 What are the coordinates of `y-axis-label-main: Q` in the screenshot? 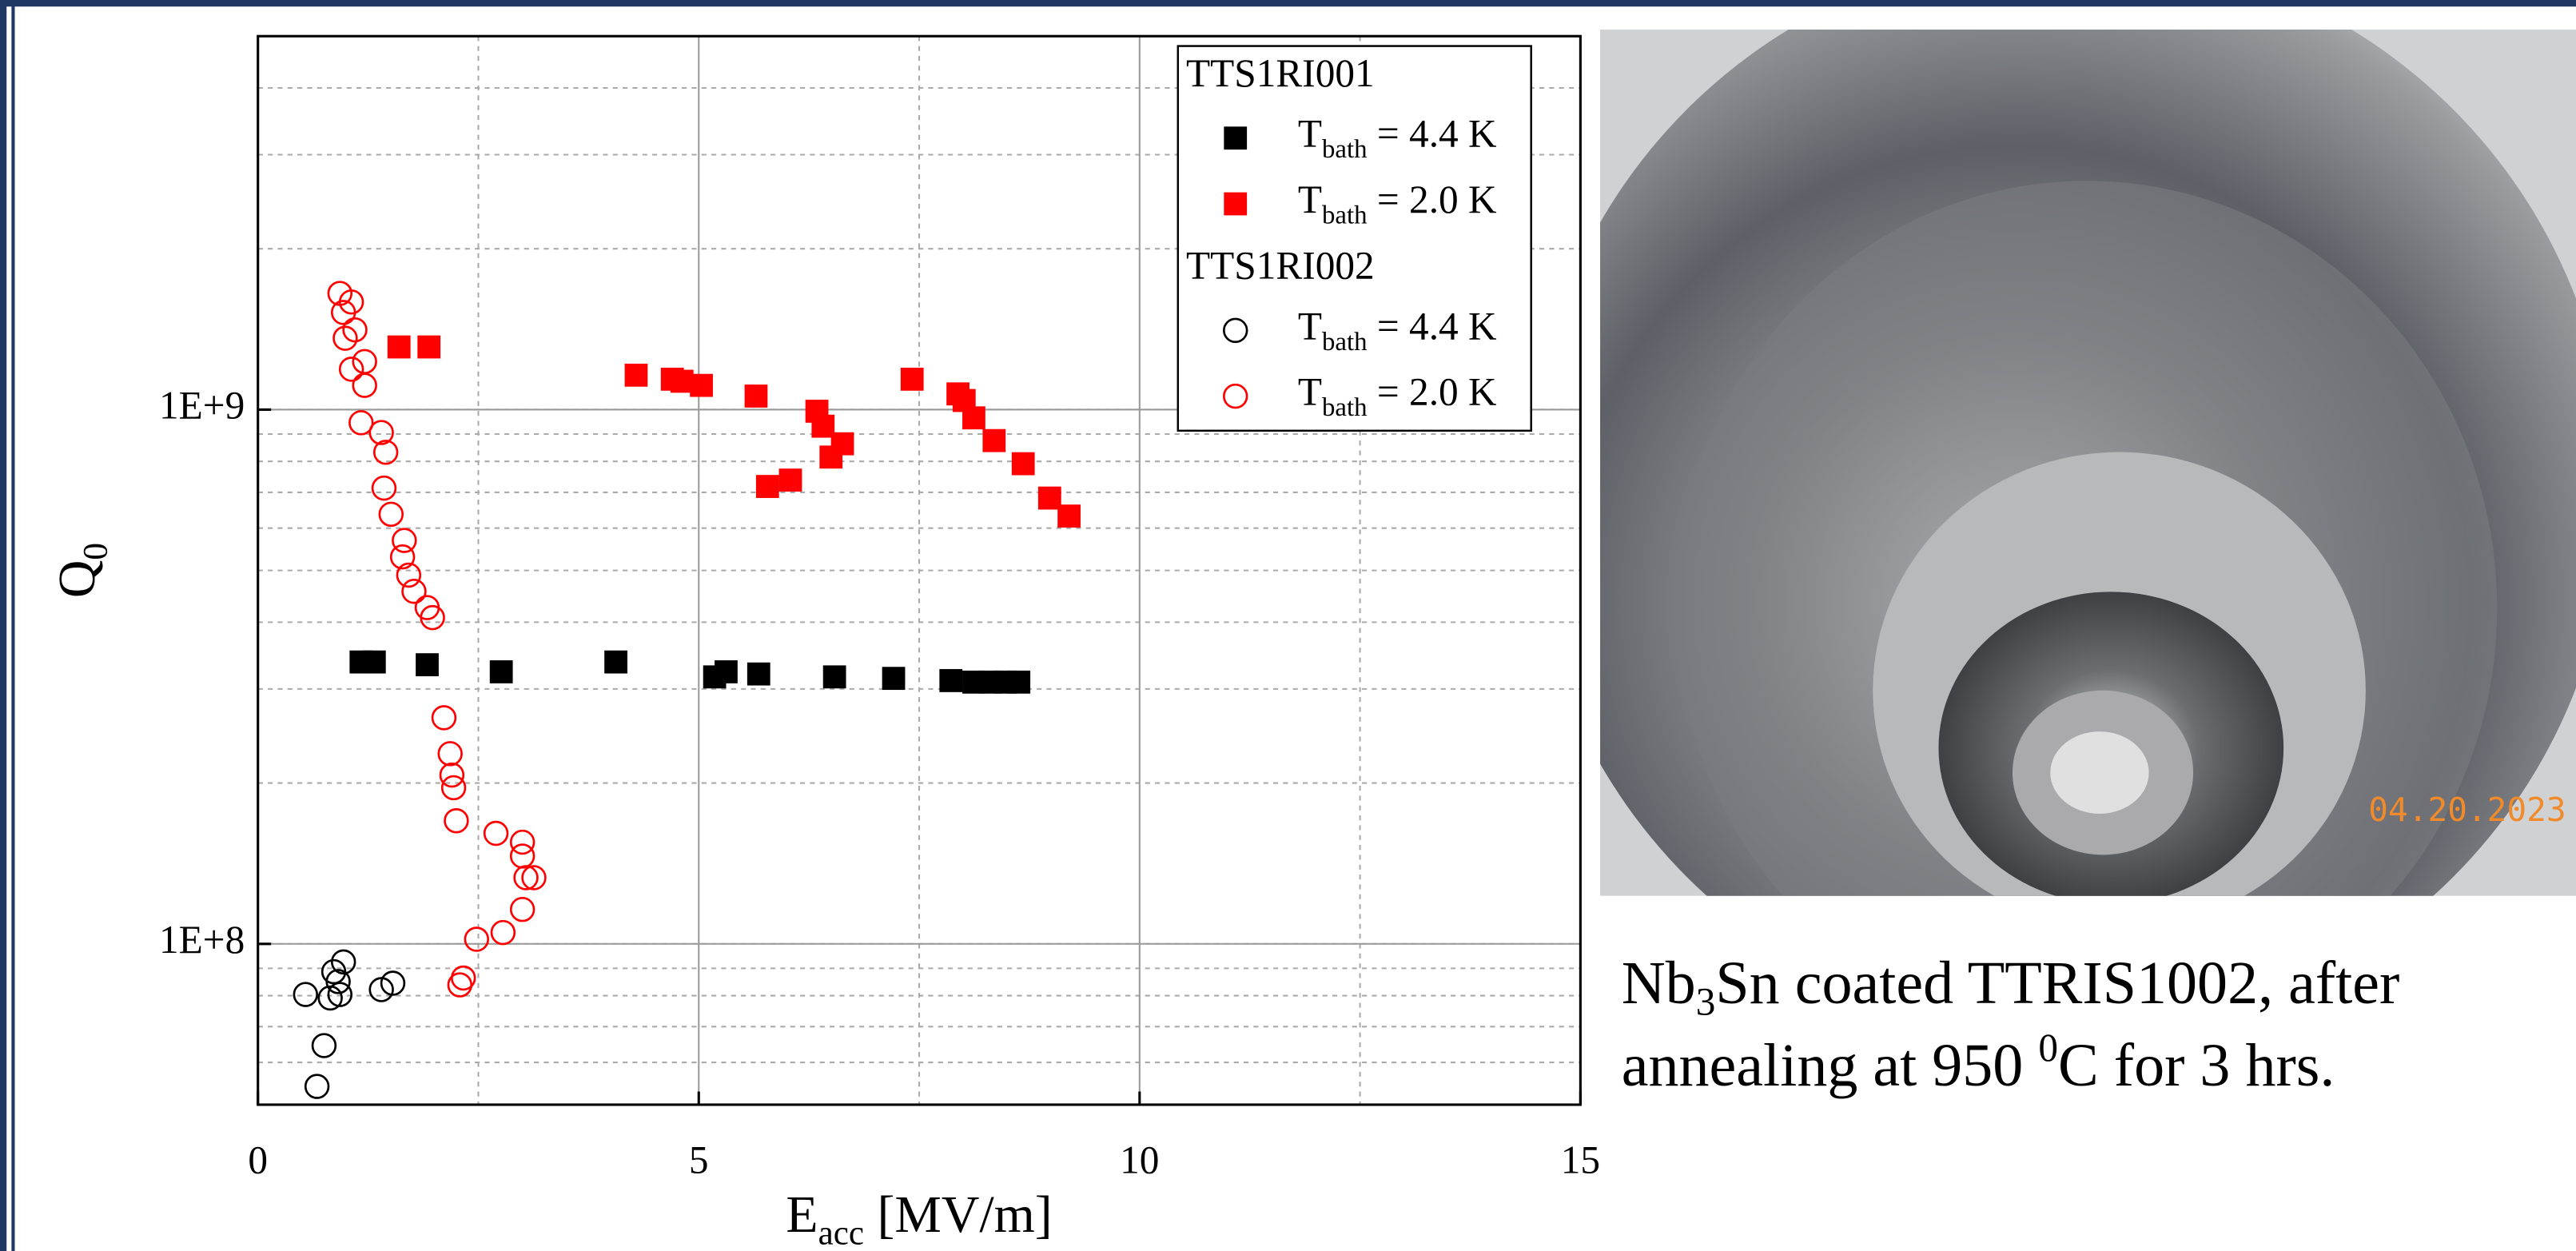 It's located at (77, 579).